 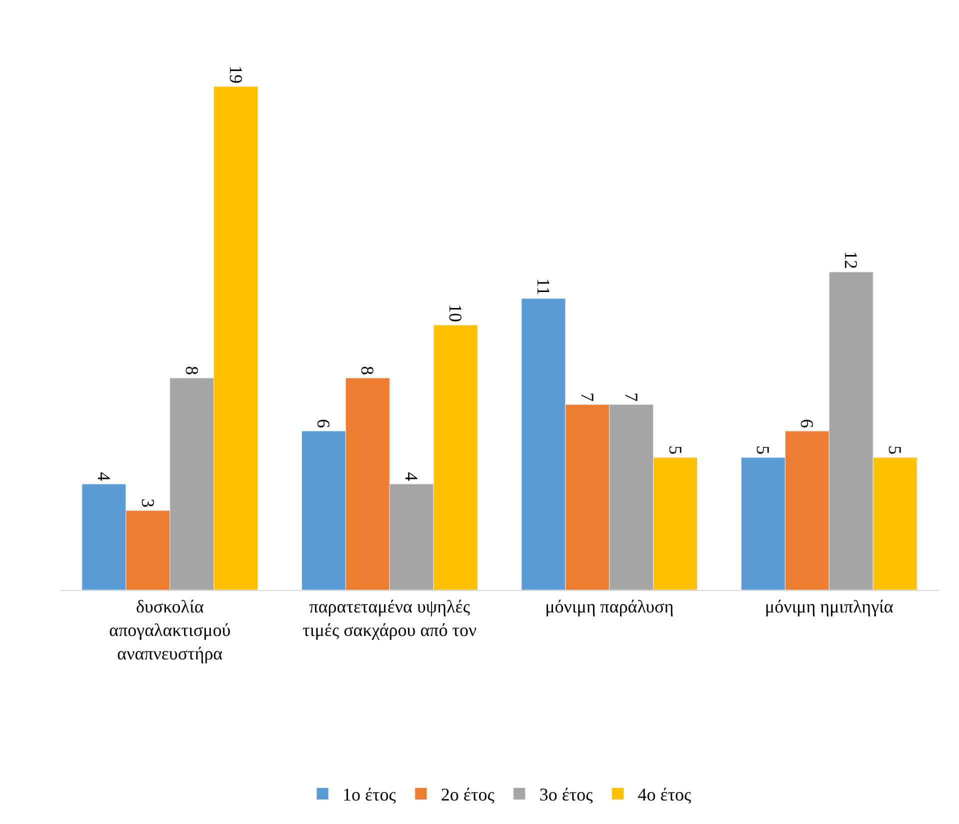 What do you see at coordinates (389, 618) in the screenshot?
I see `x-tick-label: παρατεταμένα υψηλές τιμές σακχάρου από τον` at bounding box center [389, 618].